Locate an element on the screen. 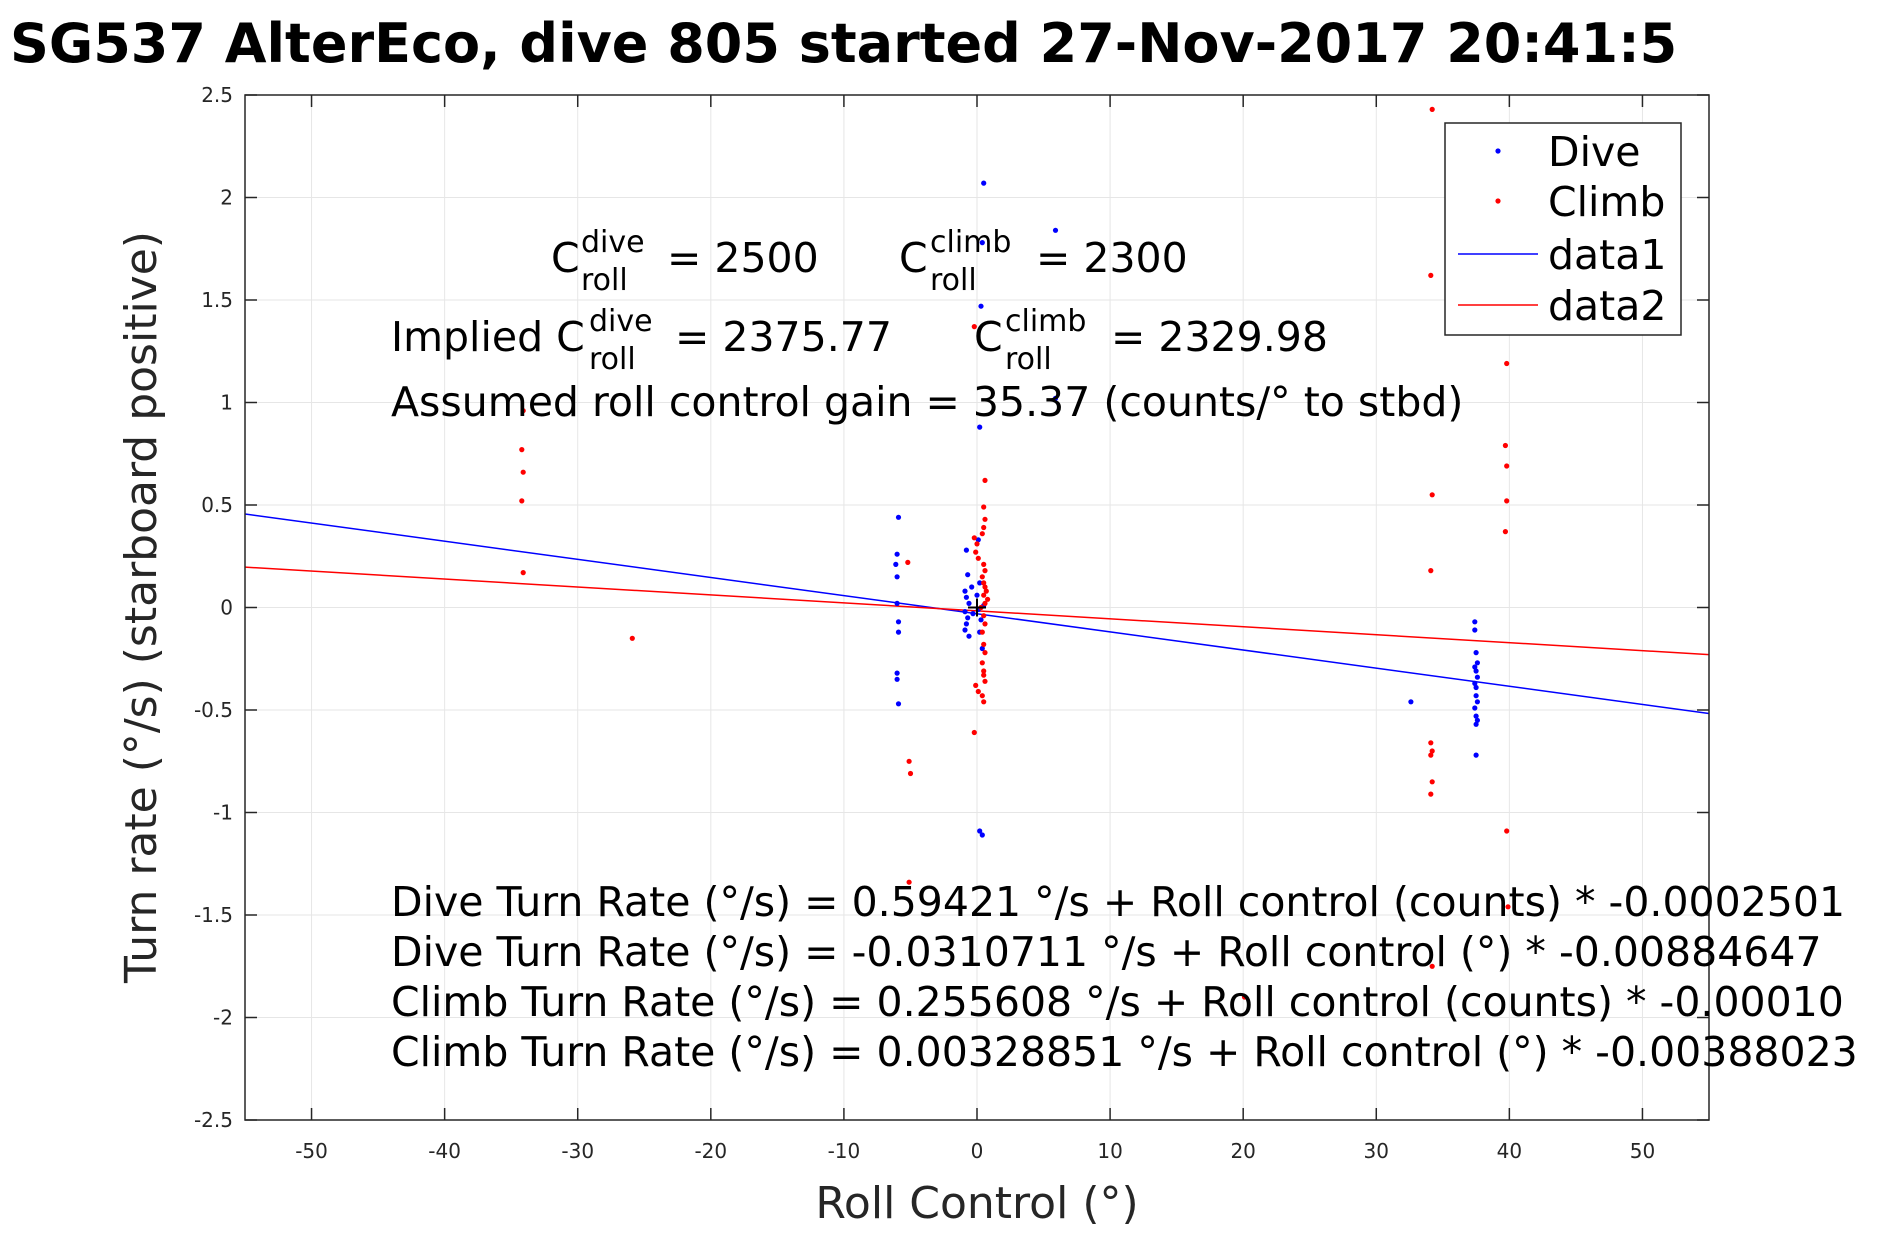 The width and height of the screenshot is (1890, 1260). y-tick-label: -1 is located at coordinates (223, 813).